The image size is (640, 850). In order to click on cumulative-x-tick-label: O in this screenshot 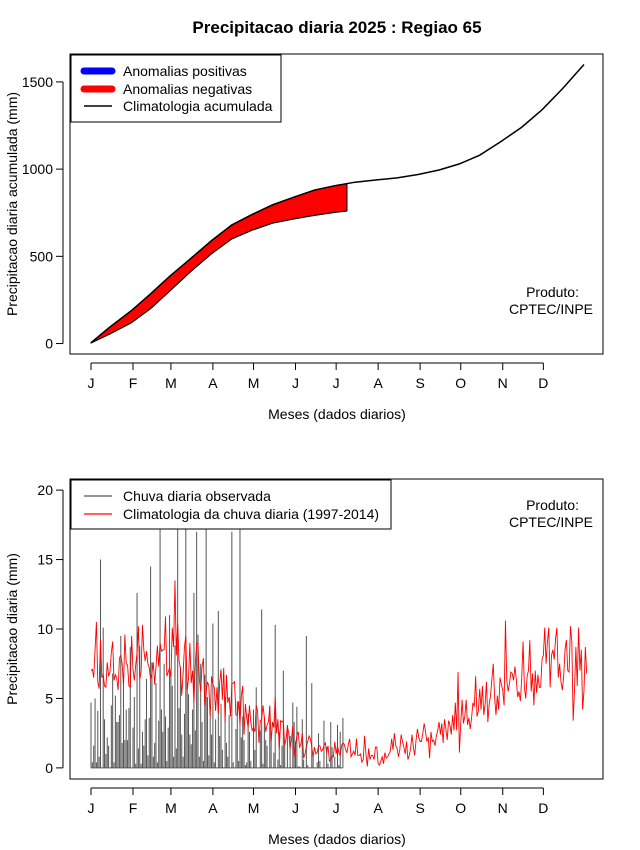, I will do `click(460, 383)`.